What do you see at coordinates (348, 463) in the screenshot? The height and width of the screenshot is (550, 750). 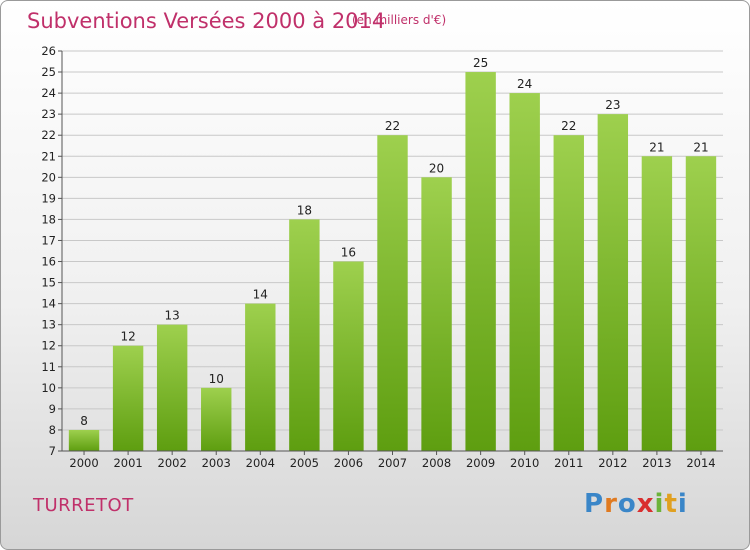 I see `x-tick-label: 2006` at bounding box center [348, 463].